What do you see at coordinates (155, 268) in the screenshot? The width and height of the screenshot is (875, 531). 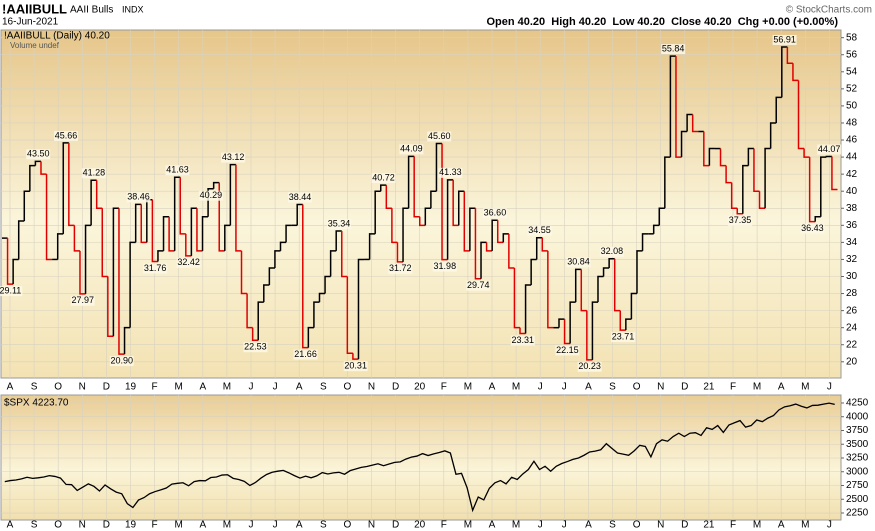 I see `value-label: 31.76` at bounding box center [155, 268].